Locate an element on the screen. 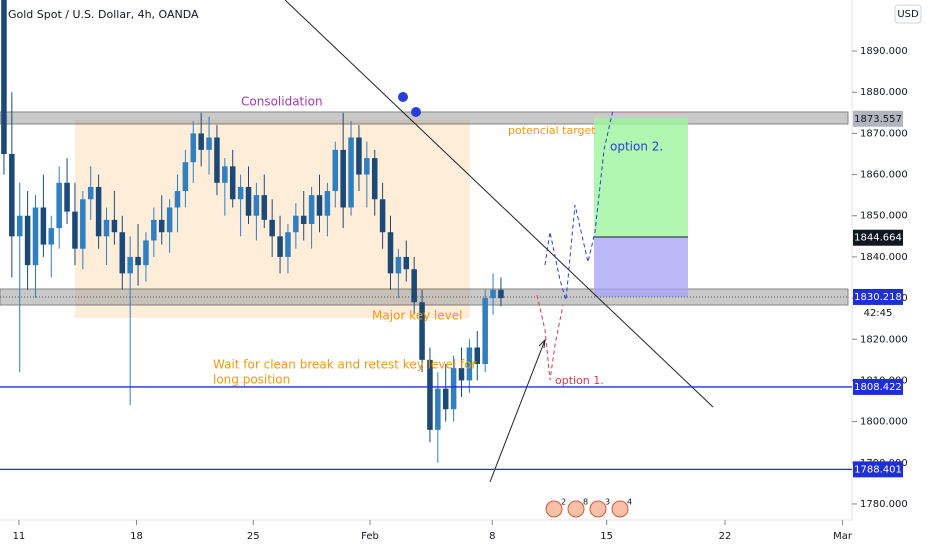 This screenshot has height=550, width=932. x-tick-label: 25 is located at coordinates (253, 536).